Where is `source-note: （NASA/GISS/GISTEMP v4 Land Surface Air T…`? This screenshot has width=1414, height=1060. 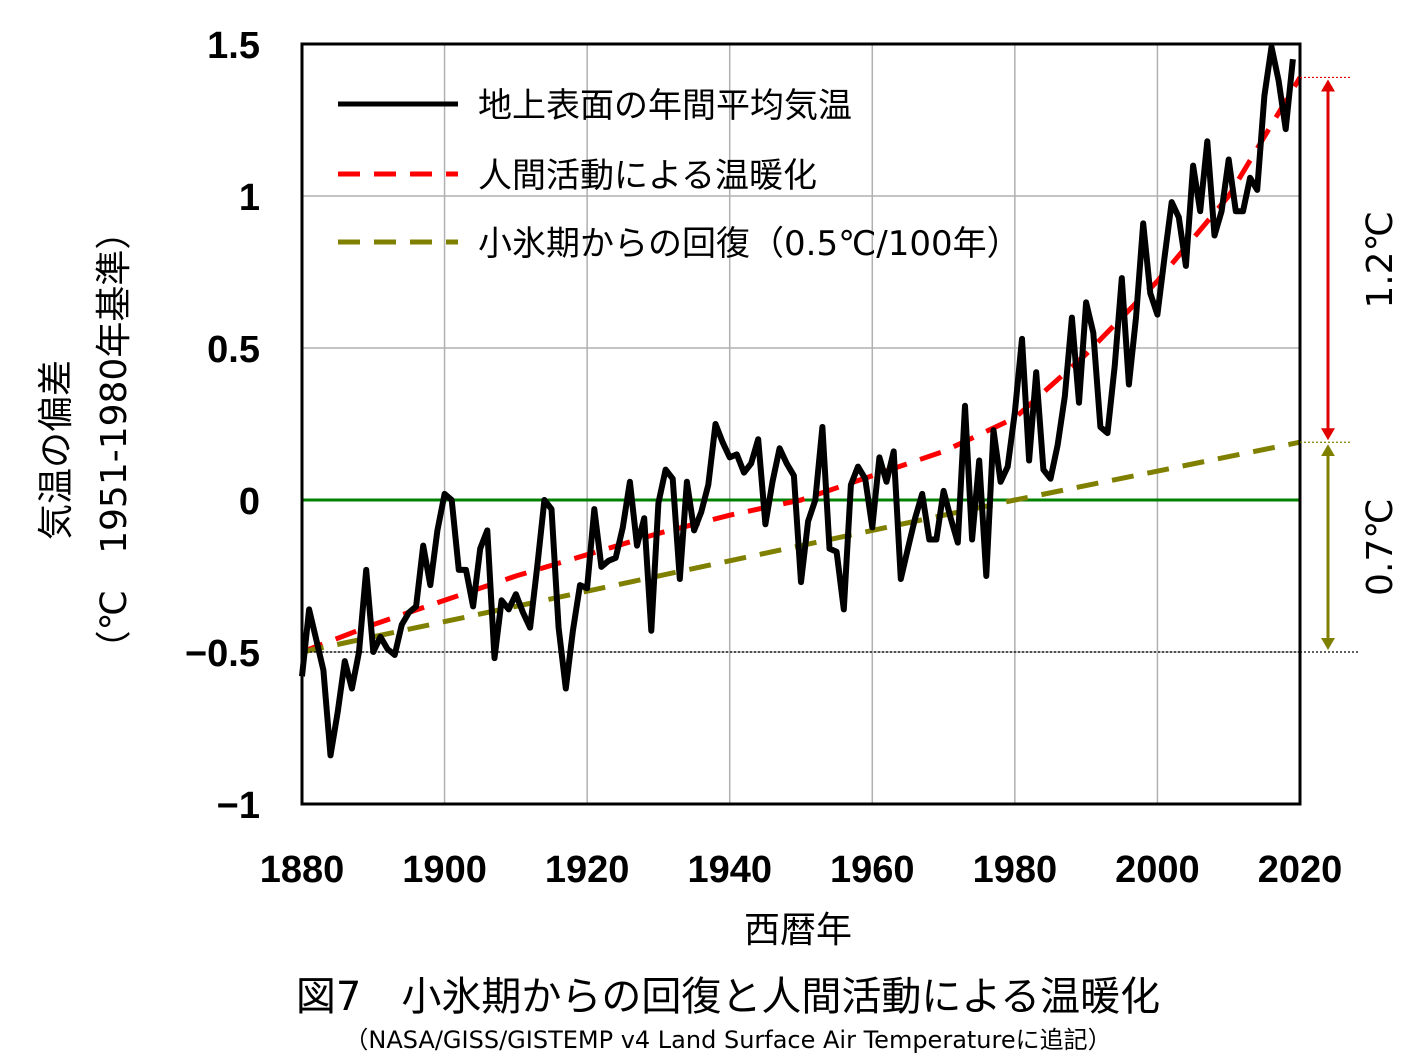
source-note: （NASA/GISS/GISTEMP v4 Land Surface Air T… is located at coordinates (727, 1040).